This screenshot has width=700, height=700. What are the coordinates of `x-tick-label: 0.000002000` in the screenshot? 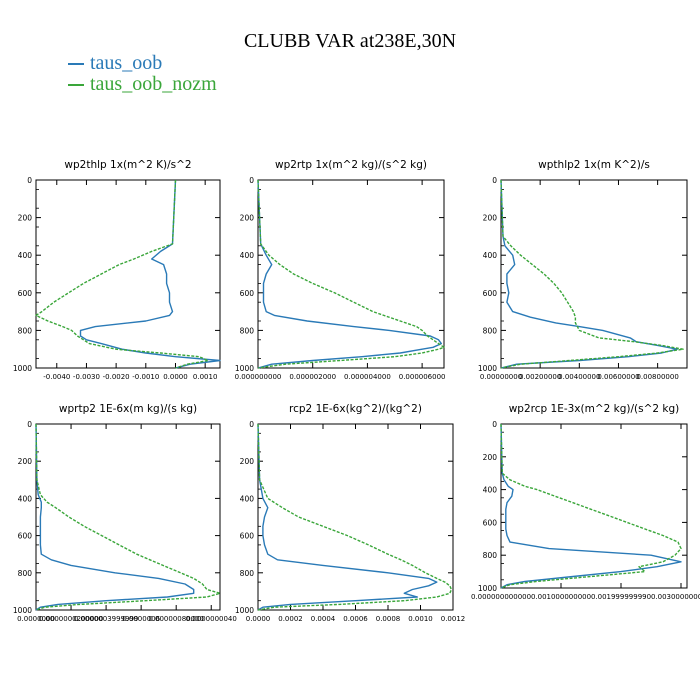 It's located at (312, 377).